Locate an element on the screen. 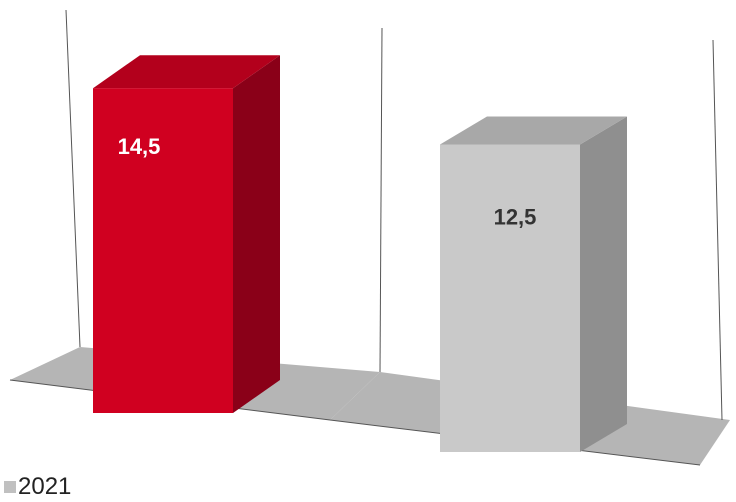 The width and height of the screenshot is (736, 502). wall-line-right is located at coordinates (717, 230).